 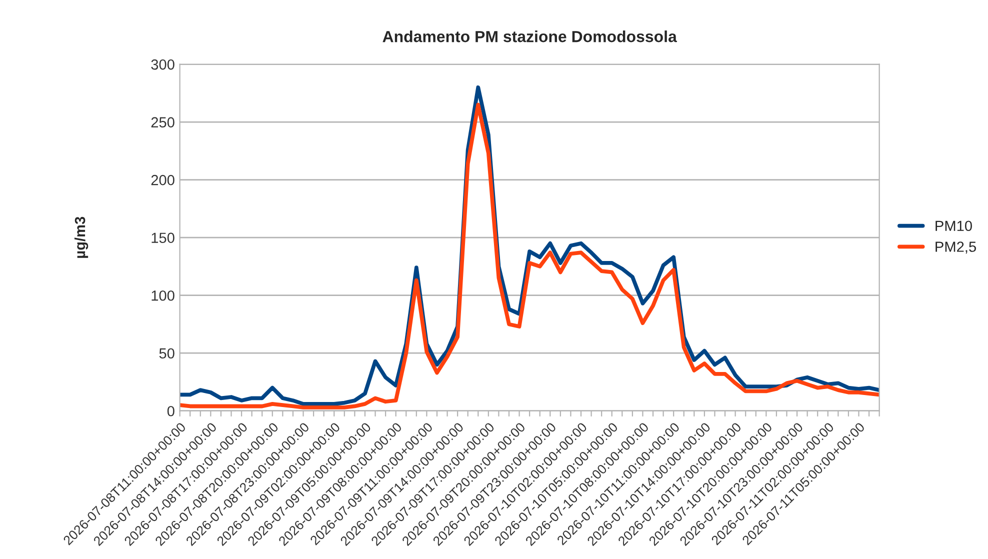 What do you see at coordinates (956, 248) in the screenshot?
I see `legend-label: PM2,5` at bounding box center [956, 248].